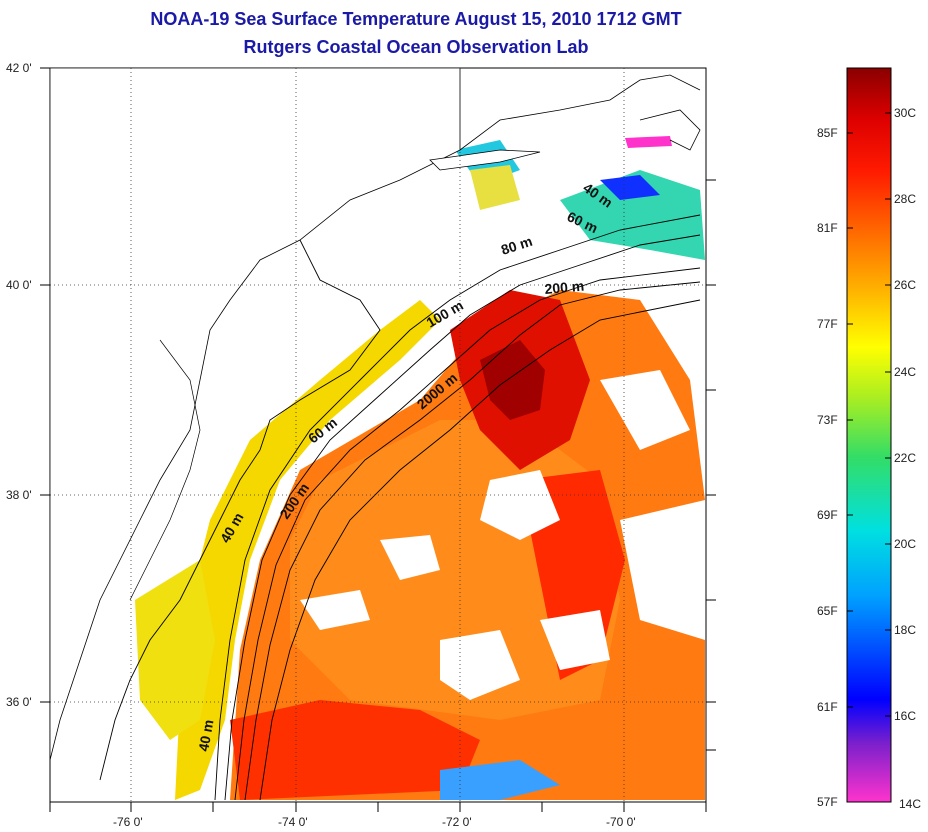 This screenshot has height=832, width=928. What do you see at coordinates (827, 133) in the screenshot?
I see `colorbar-f-label: 85F` at bounding box center [827, 133].